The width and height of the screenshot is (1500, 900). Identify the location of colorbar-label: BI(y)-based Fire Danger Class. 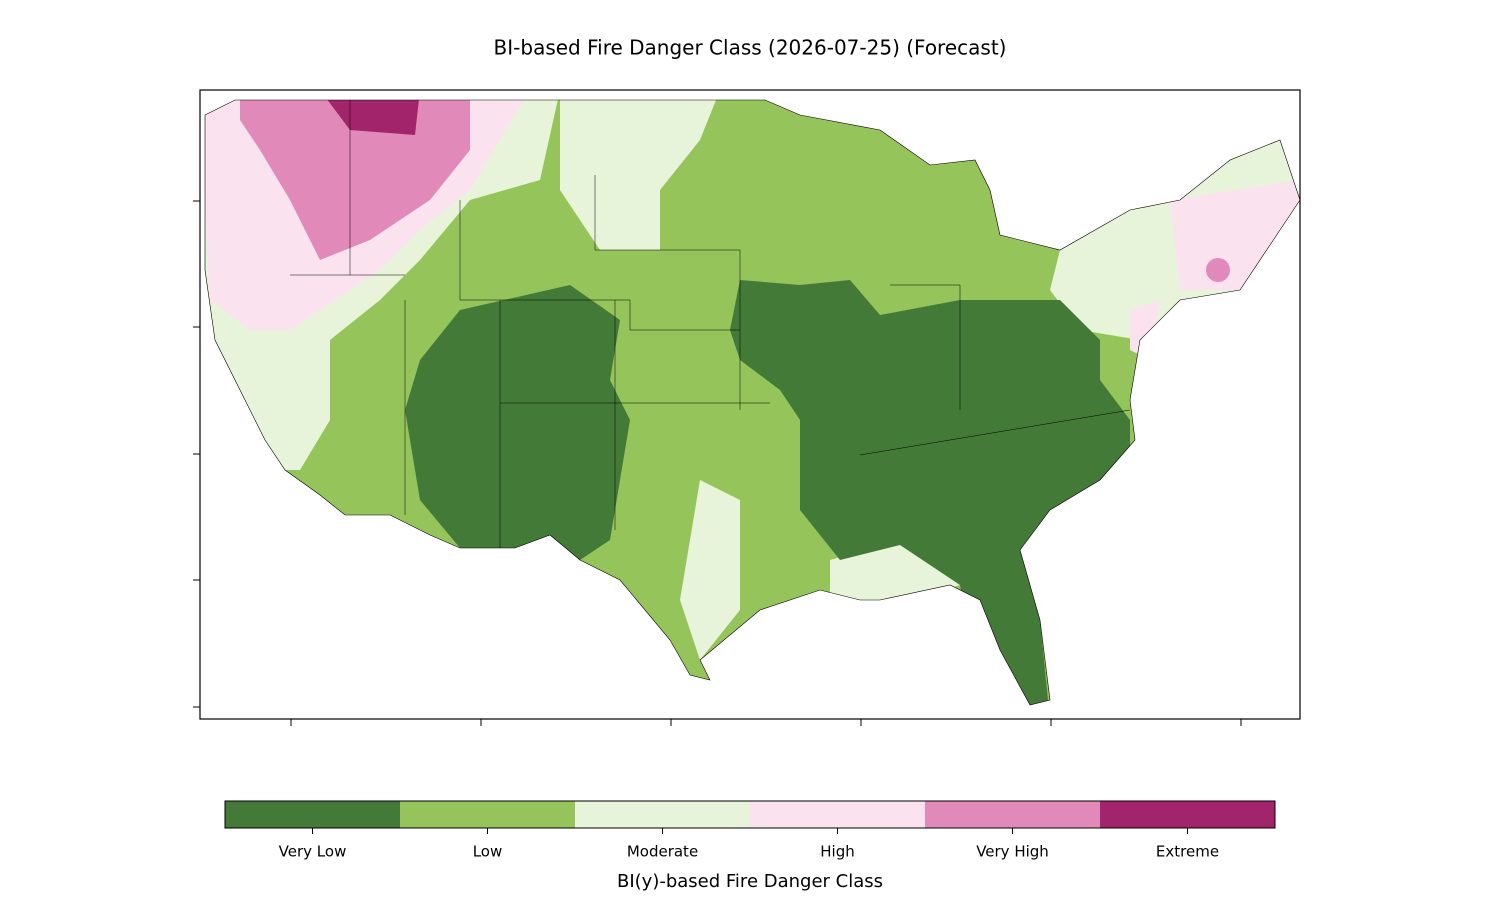
(750, 881).